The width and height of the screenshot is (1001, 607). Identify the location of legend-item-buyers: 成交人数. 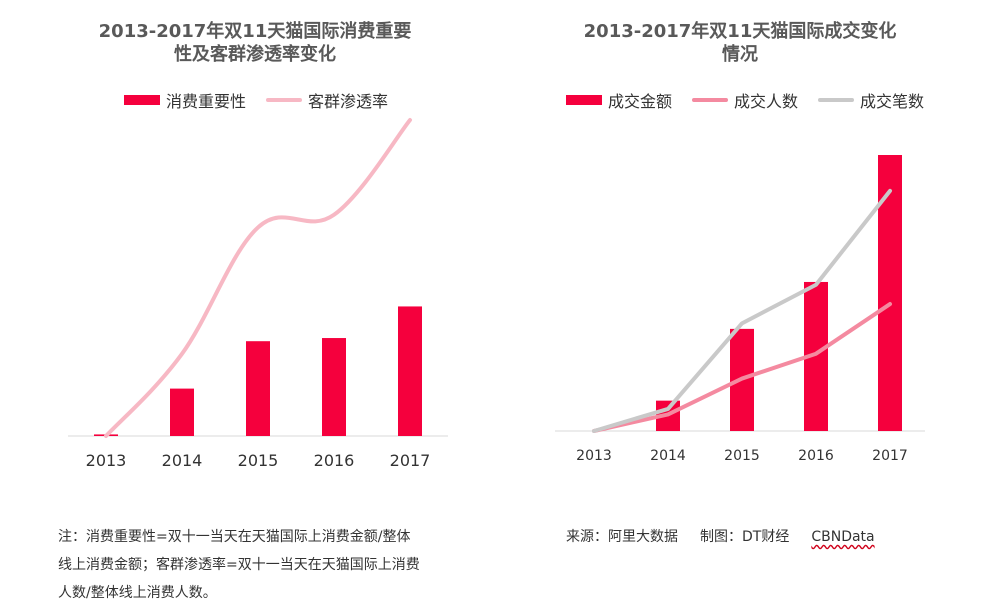
(745, 100).